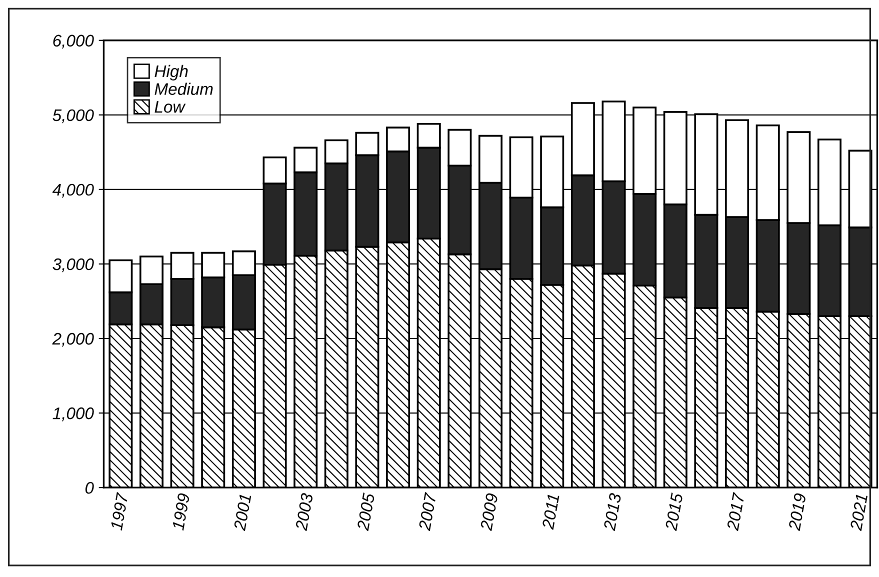 This screenshot has height=577, width=879. Describe the element at coordinates (89, 488) in the screenshot. I see `y-tick-label: 0` at that location.